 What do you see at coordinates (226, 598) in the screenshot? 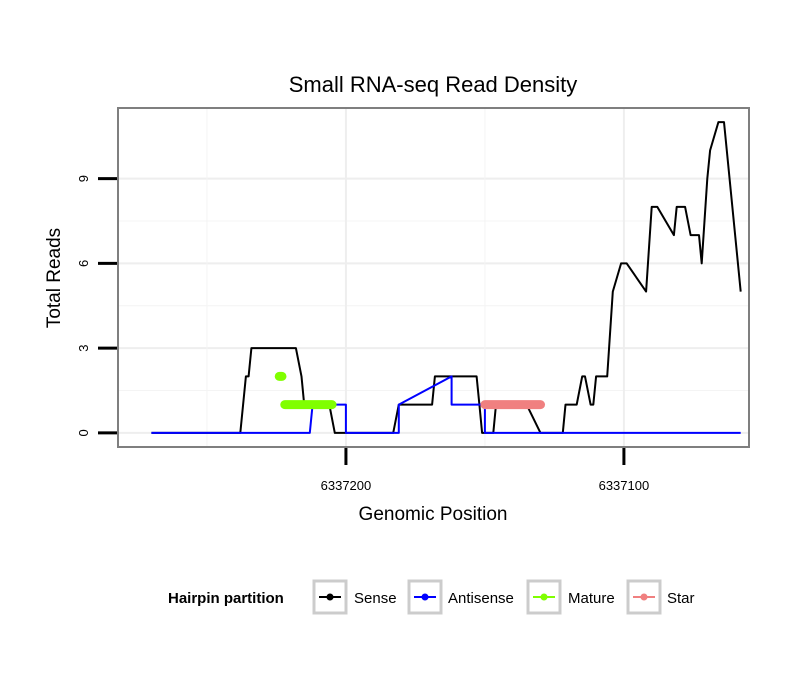
I see `legend-title: Hairpin partition` at bounding box center [226, 598].